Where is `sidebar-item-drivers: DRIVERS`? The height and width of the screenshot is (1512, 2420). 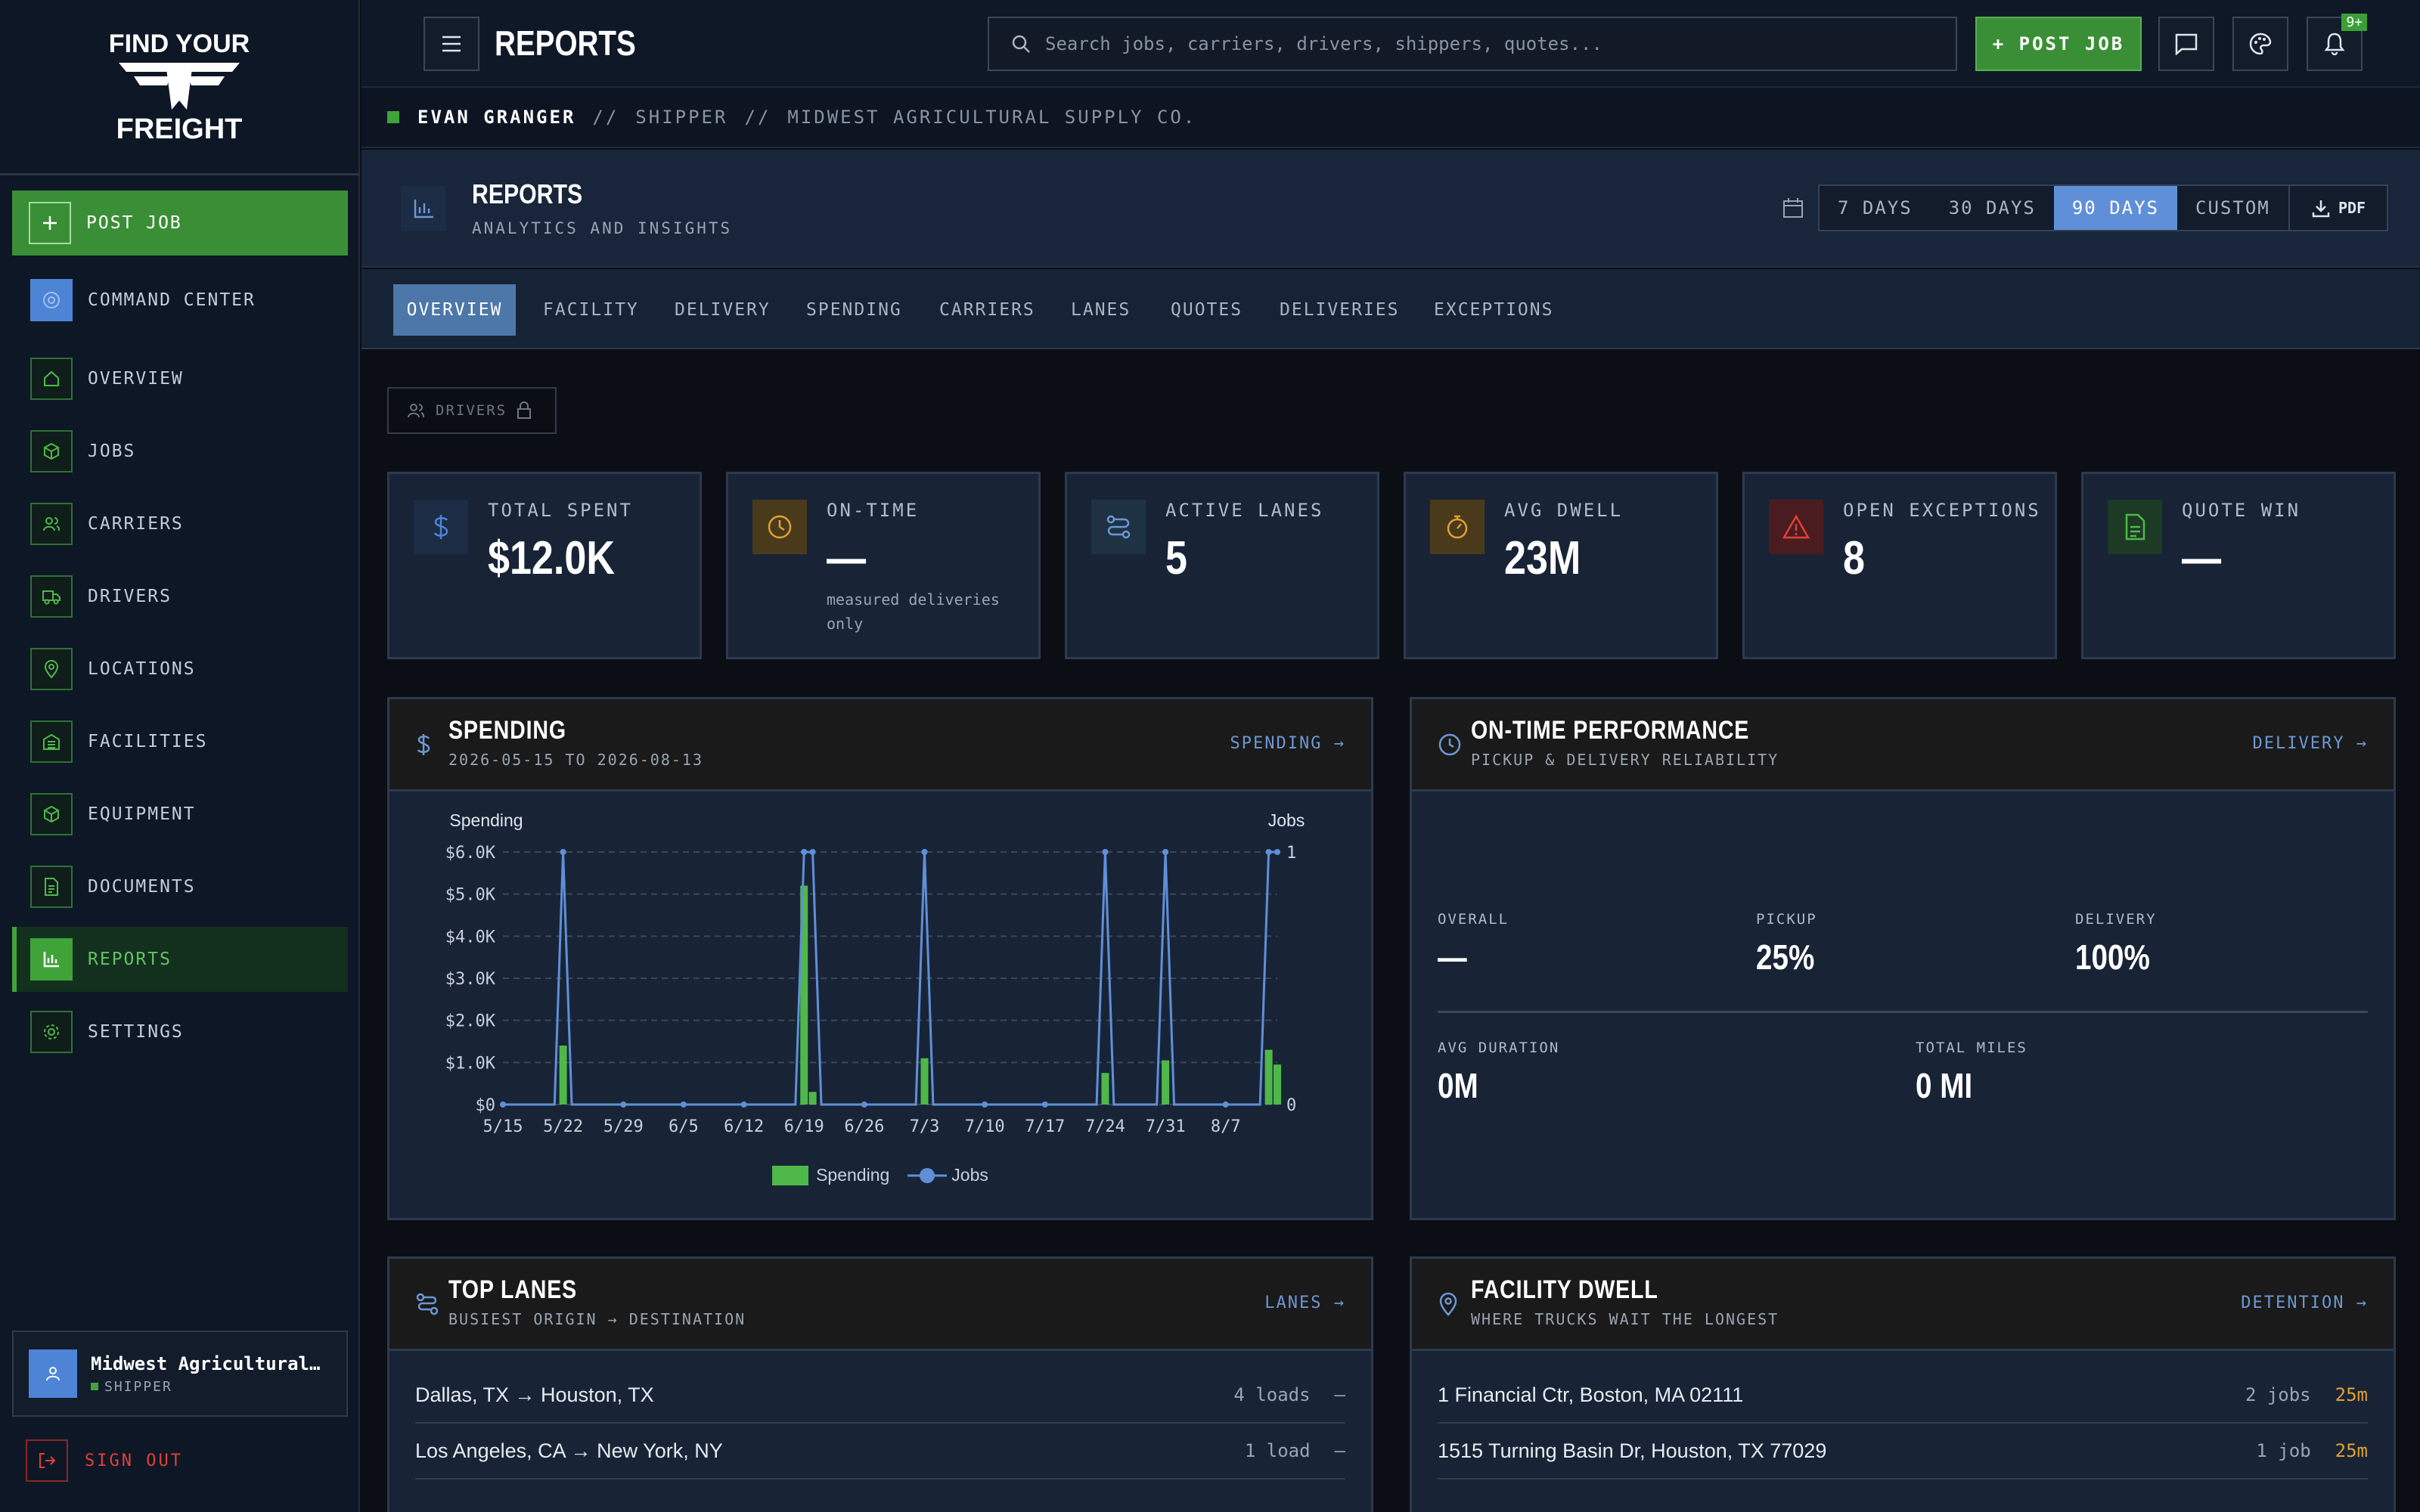 sidebar-item-drivers: DRIVERS is located at coordinates (180, 596).